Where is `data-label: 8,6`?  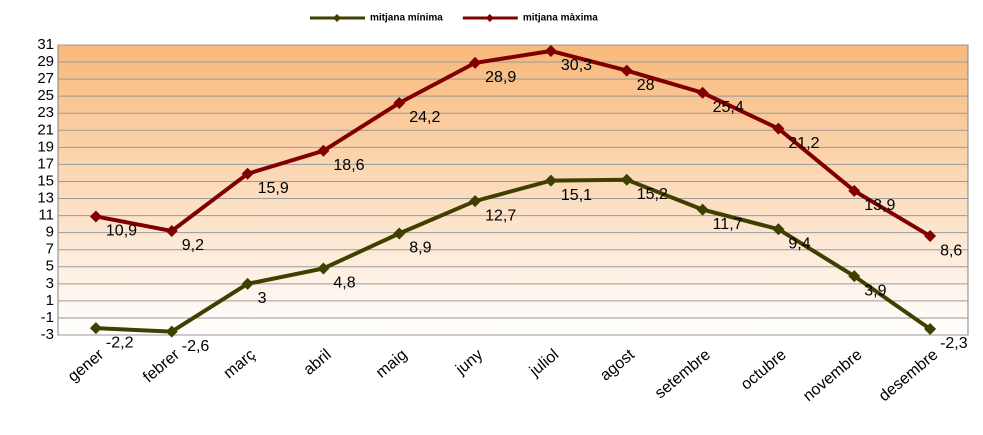
data-label: 8,6 is located at coordinates (951, 250).